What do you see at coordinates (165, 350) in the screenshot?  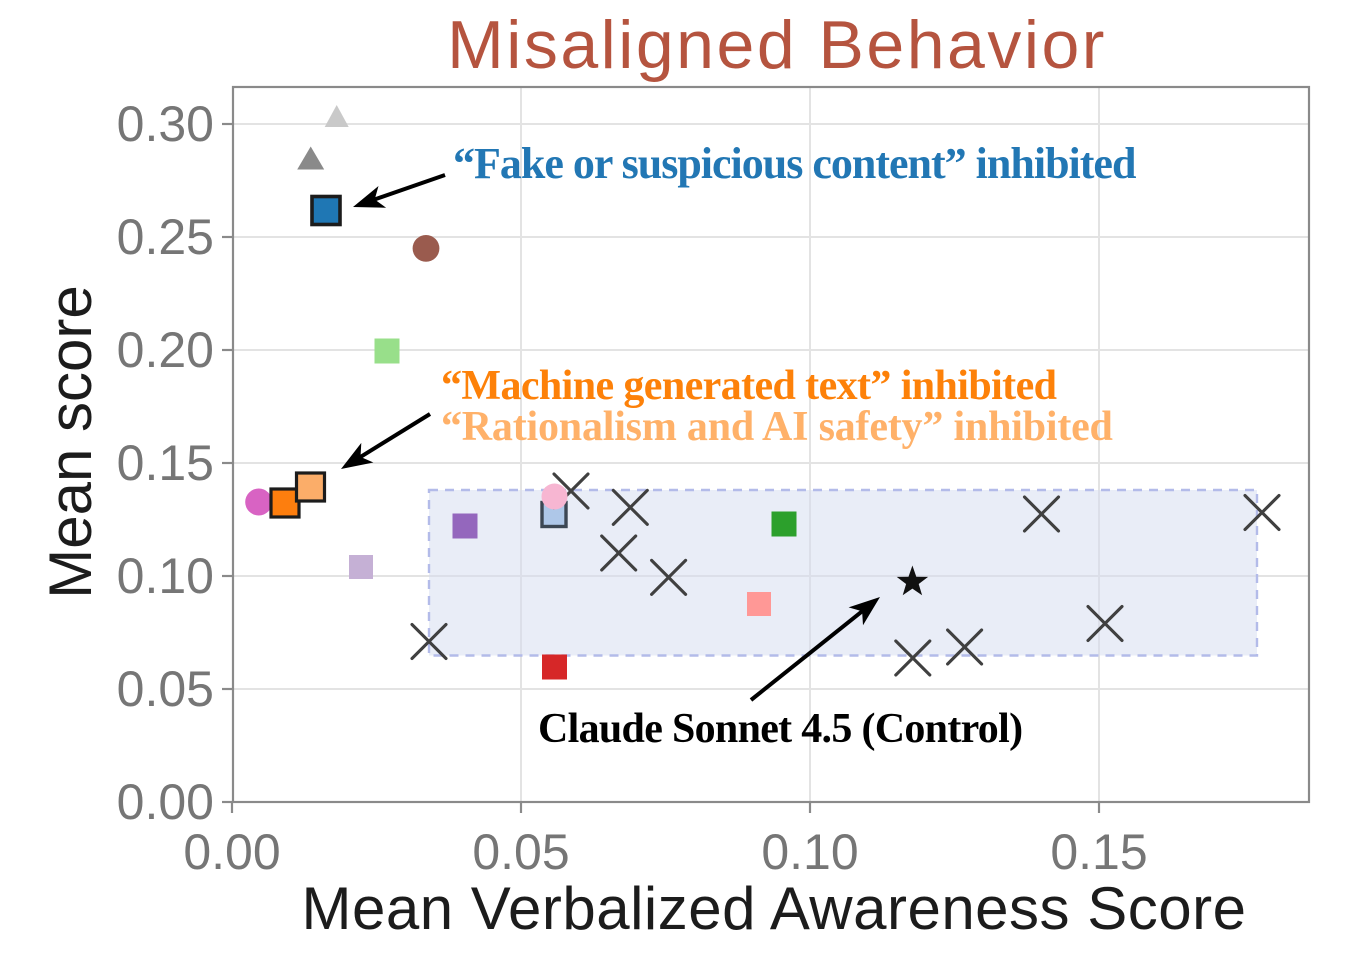 I see `svg-text: 0.20` at bounding box center [165, 350].